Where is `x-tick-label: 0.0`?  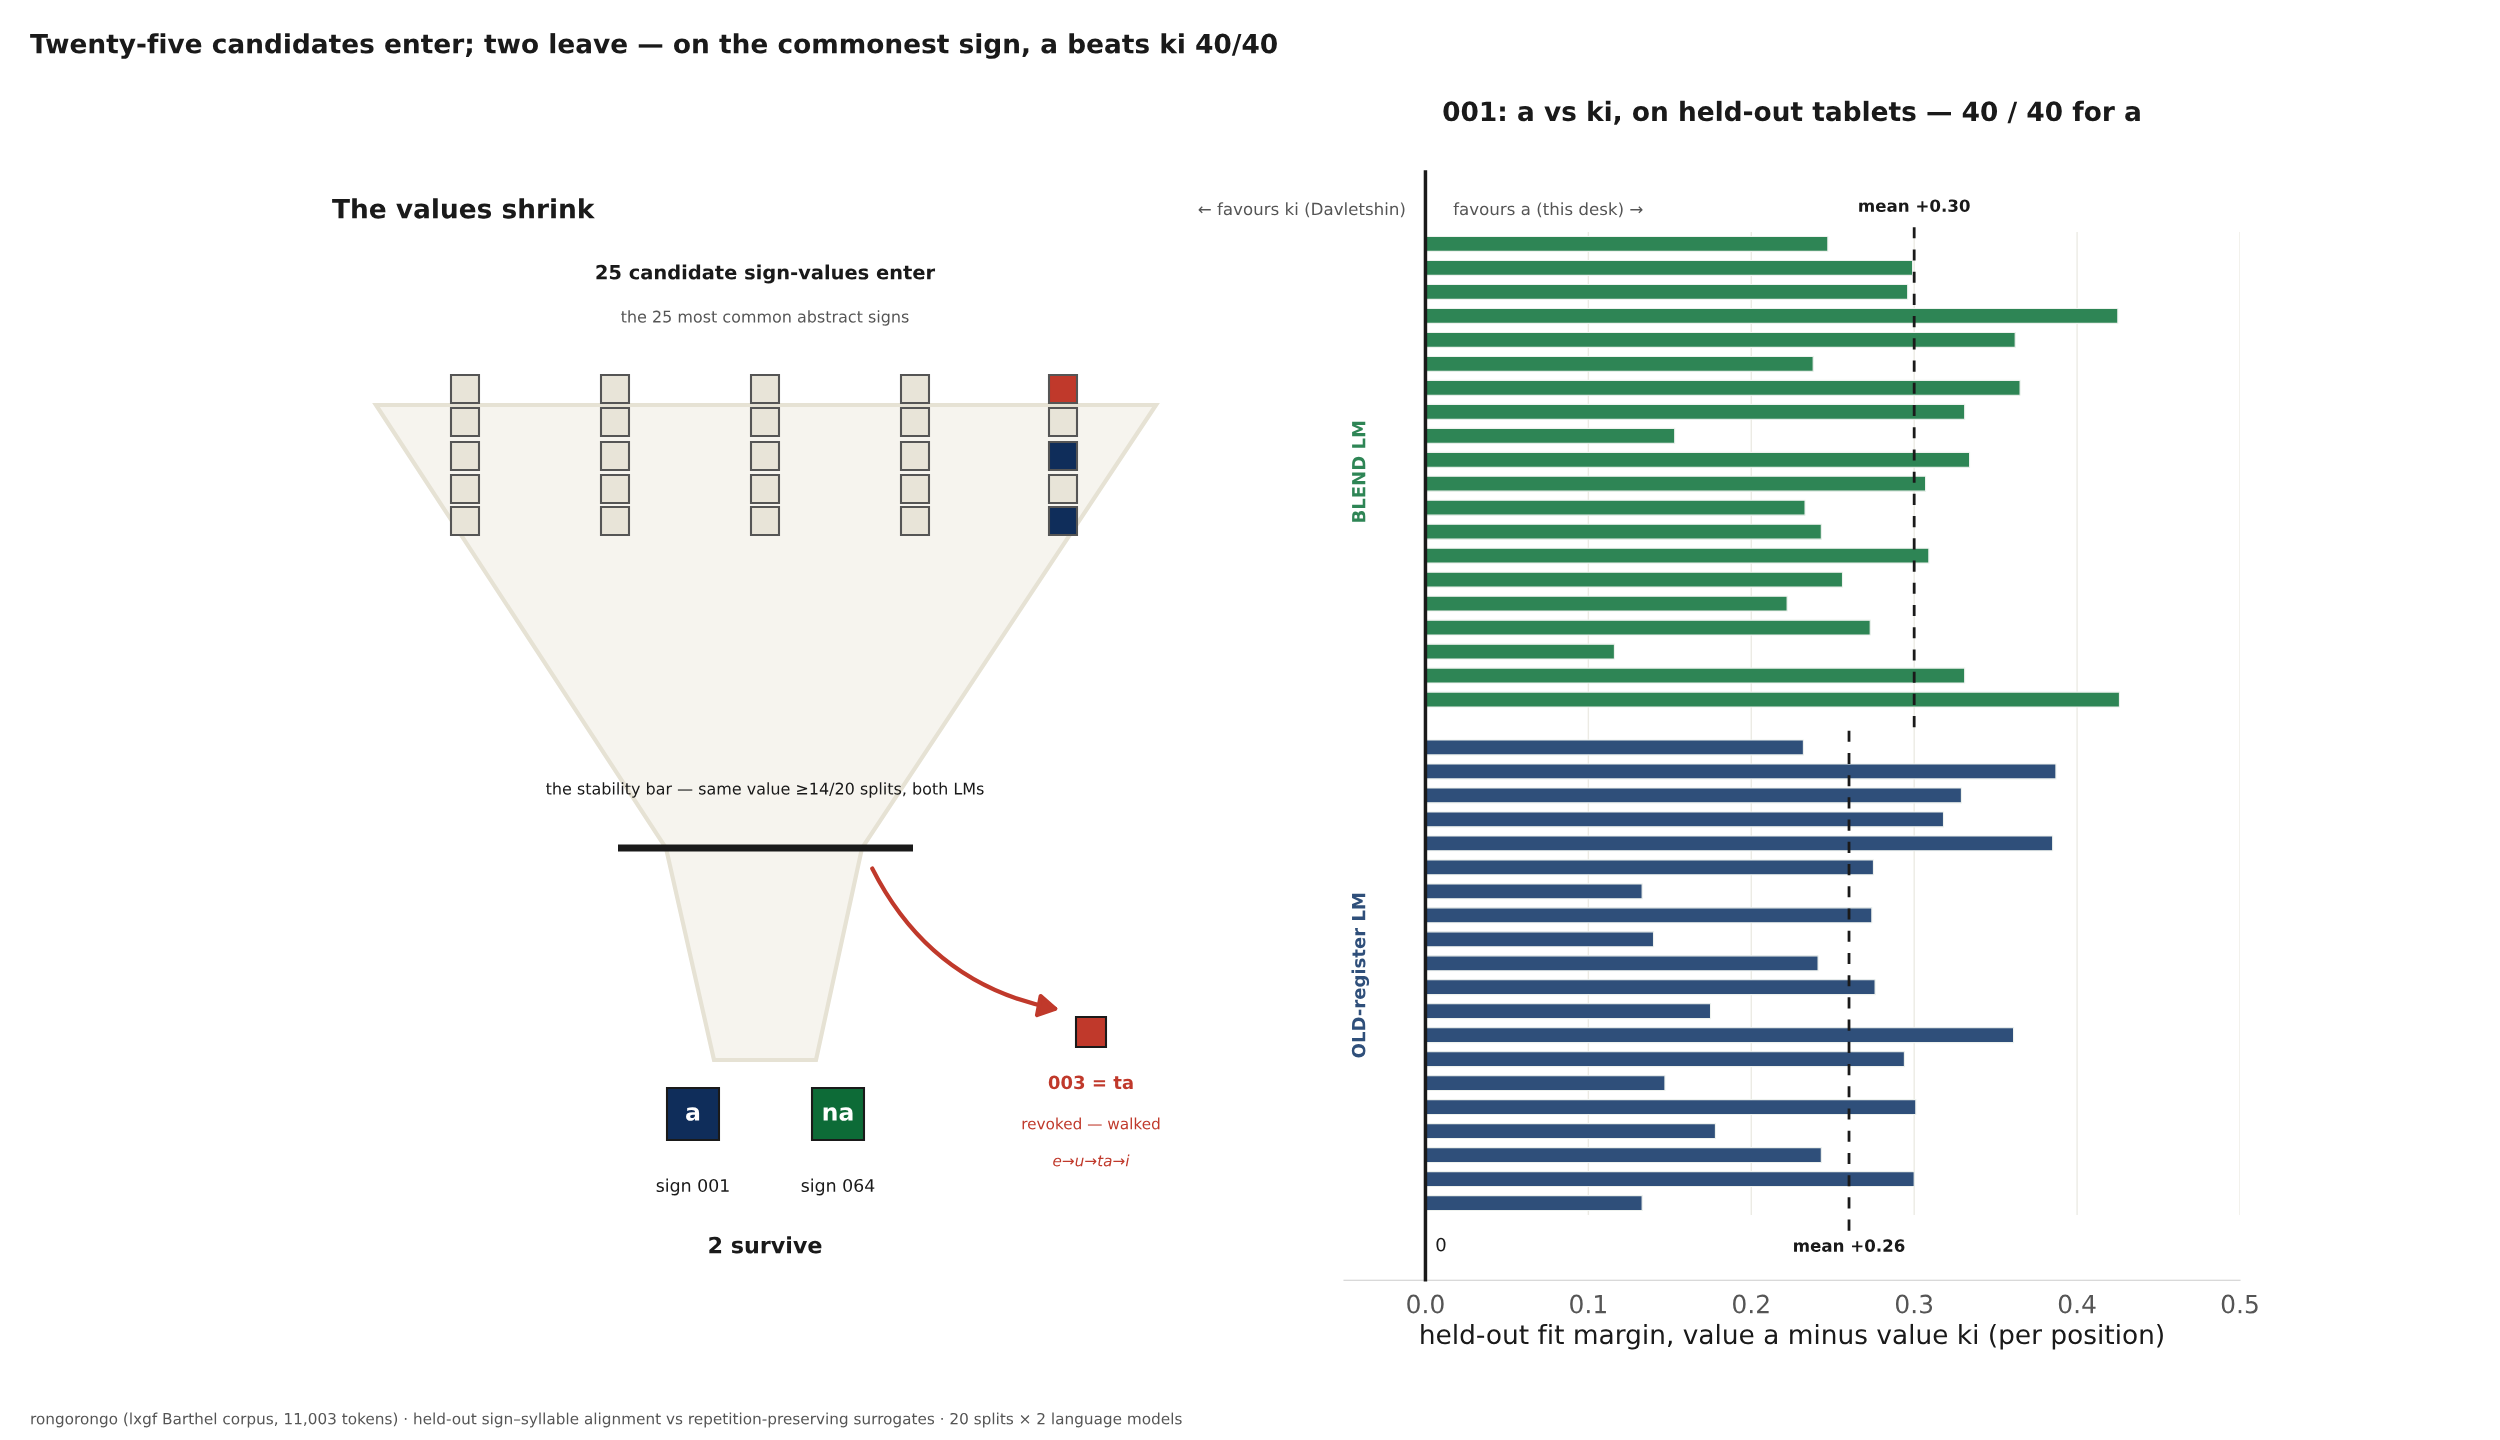
x-tick-label: 0.0 is located at coordinates (1425, 1304).